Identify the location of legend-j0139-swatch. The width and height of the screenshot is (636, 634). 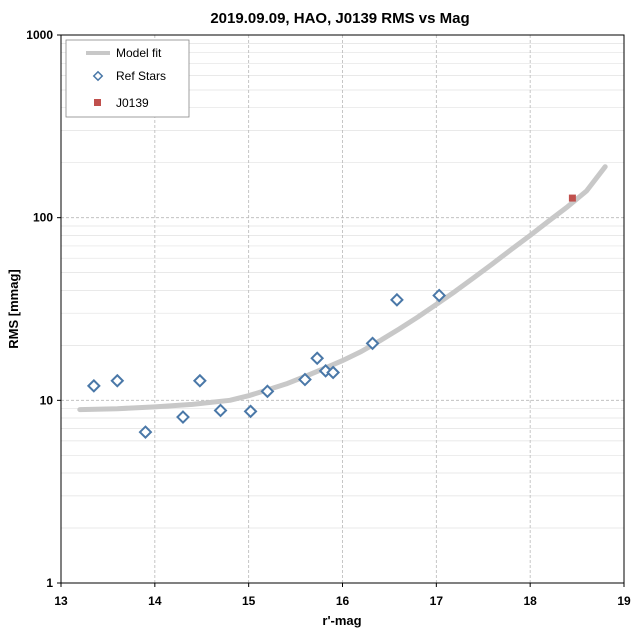
(97, 102).